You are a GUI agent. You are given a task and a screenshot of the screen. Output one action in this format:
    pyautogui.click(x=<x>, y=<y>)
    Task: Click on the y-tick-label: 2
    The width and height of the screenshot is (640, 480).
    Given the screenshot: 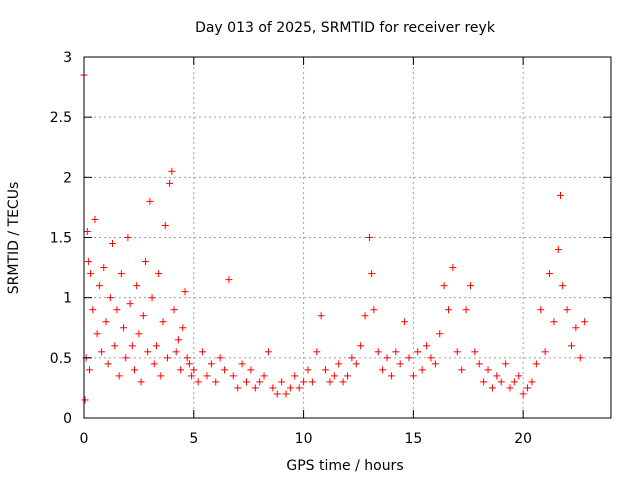 What is the action you would take?
    pyautogui.click(x=67, y=178)
    